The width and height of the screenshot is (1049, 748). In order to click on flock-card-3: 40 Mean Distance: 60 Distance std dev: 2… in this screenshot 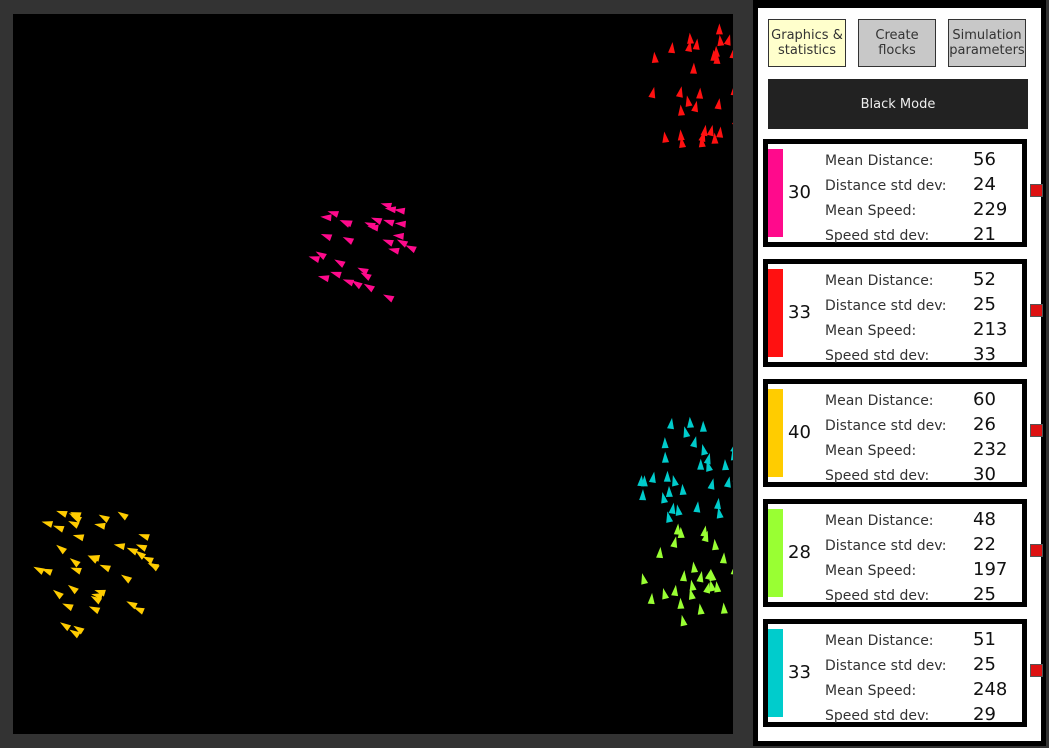, I will do `click(903, 434)`.